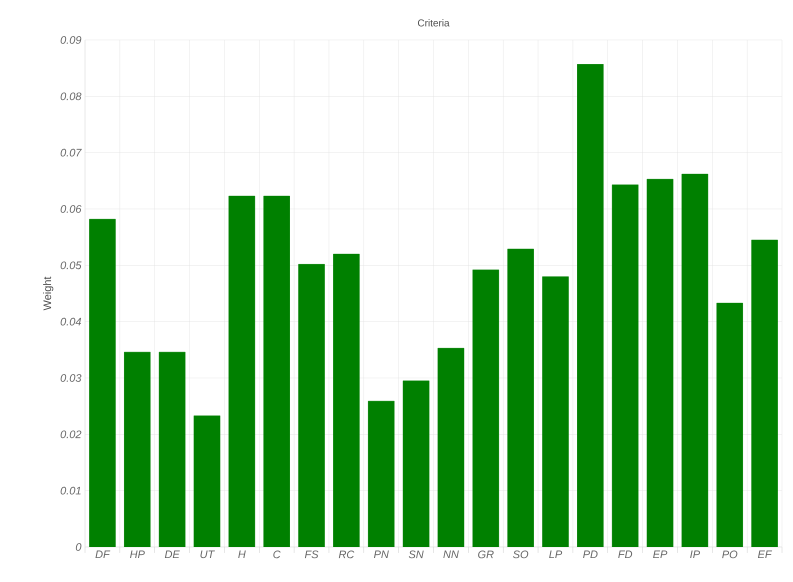 This screenshot has width=793, height=582. What do you see at coordinates (71, 265) in the screenshot?
I see `y-tick-label: 0.05` at bounding box center [71, 265].